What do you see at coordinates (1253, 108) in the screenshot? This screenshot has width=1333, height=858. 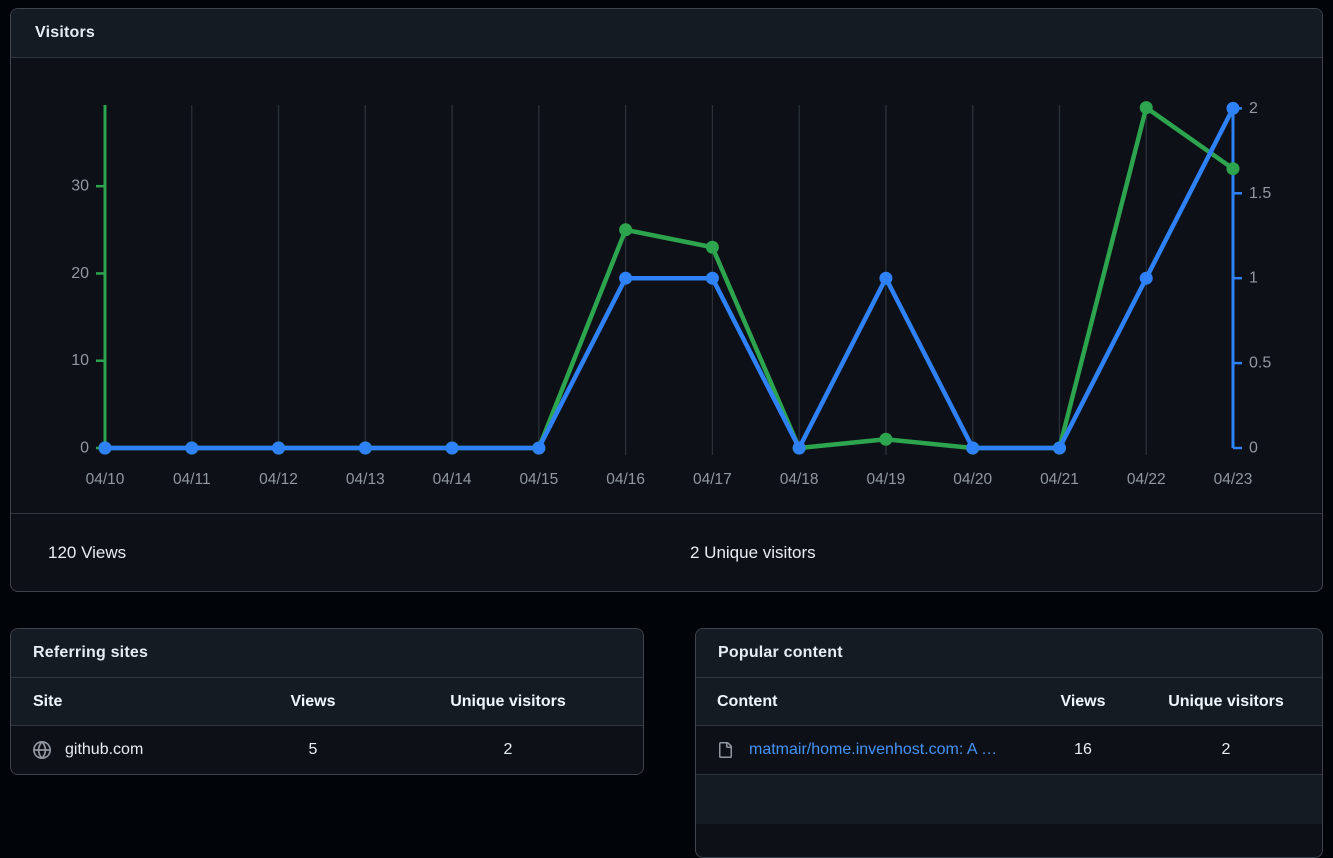 I see `svg-text: 2` at bounding box center [1253, 108].